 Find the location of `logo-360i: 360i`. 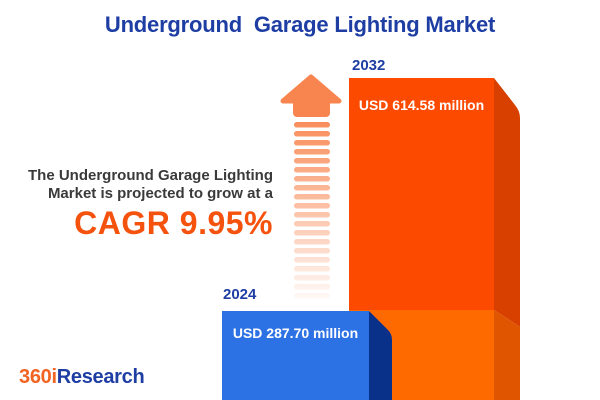

logo-360i: 360i is located at coordinates (38, 377).